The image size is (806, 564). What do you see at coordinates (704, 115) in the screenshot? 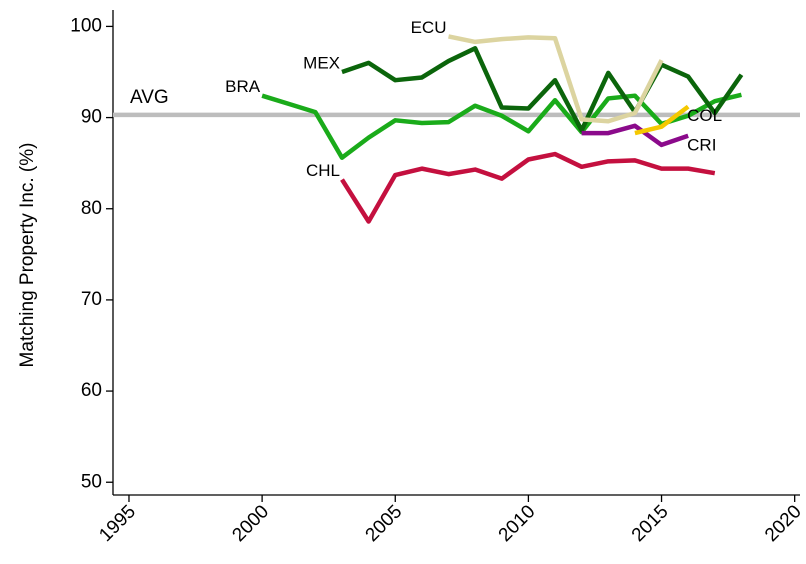
I see `series-label: COL` at bounding box center [704, 115].